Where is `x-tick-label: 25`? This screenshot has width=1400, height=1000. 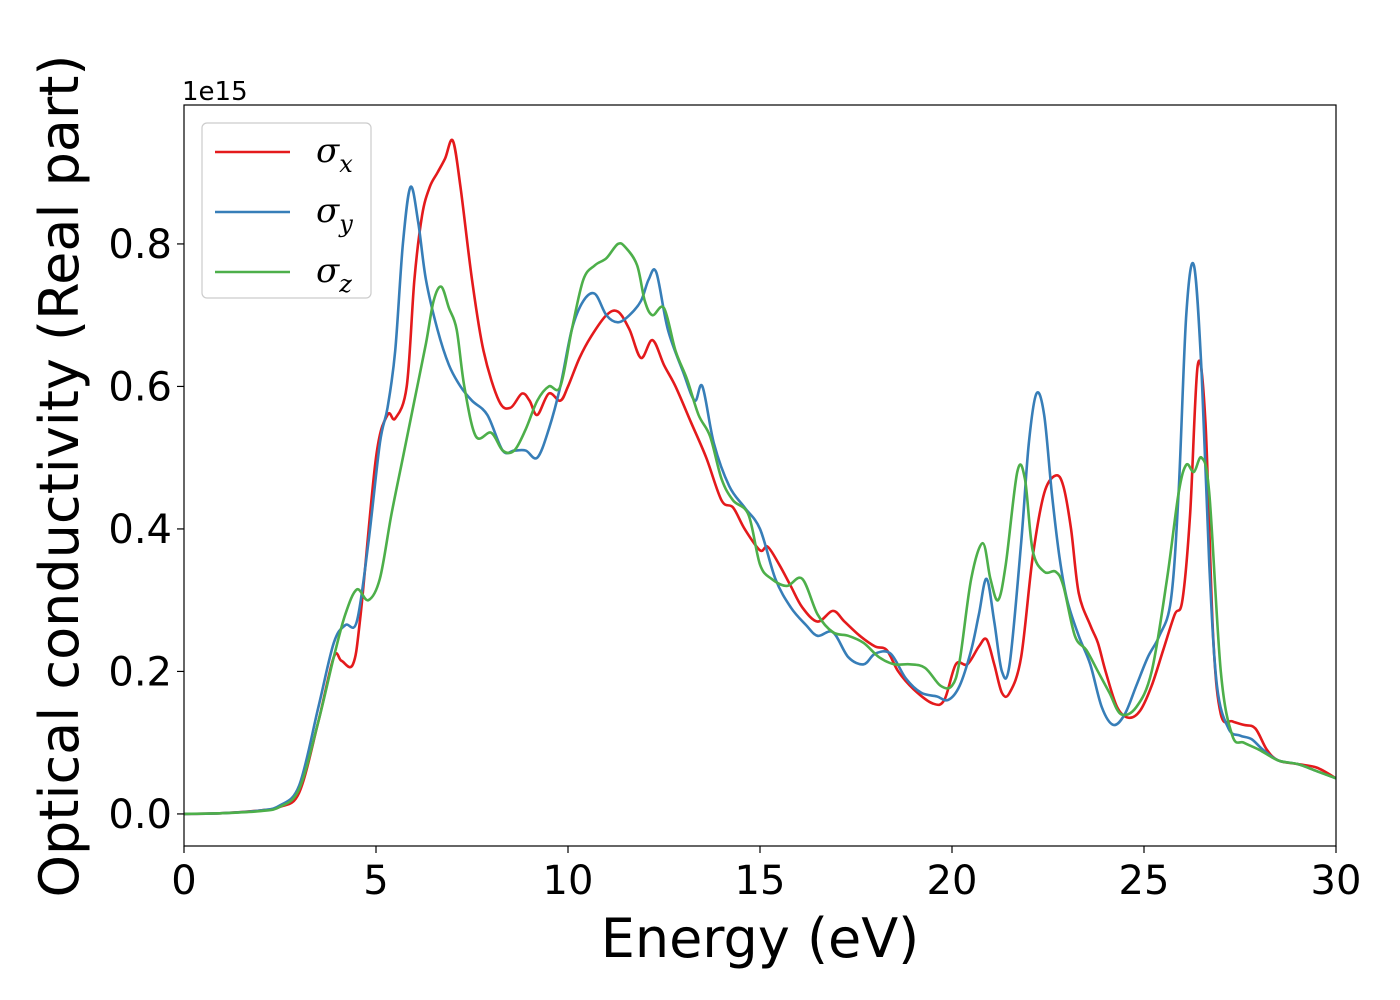
x-tick-label: 25 is located at coordinates (1144, 881).